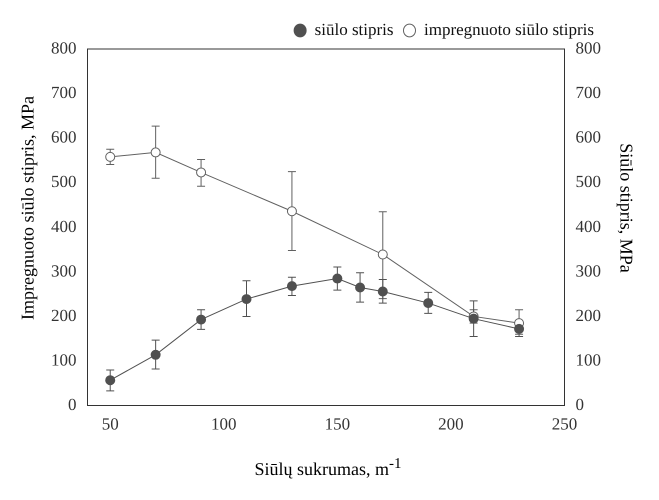  What do you see at coordinates (63, 226) in the screenshot?
I see `y-tick-label: 400` at bounding box center [63, 226].